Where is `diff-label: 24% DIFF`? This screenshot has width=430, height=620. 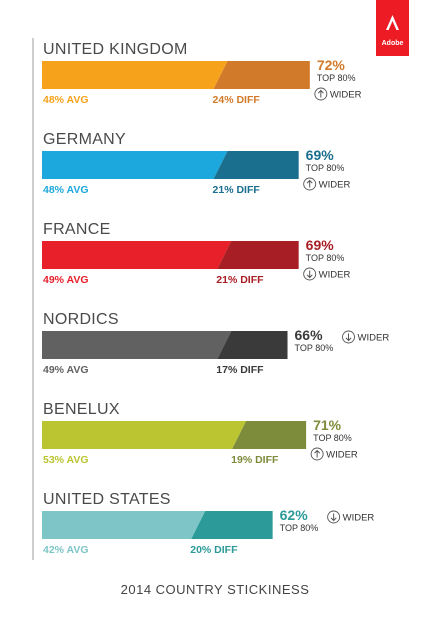
diff-label: 24% DIFF is located at coordinates (237, 100).